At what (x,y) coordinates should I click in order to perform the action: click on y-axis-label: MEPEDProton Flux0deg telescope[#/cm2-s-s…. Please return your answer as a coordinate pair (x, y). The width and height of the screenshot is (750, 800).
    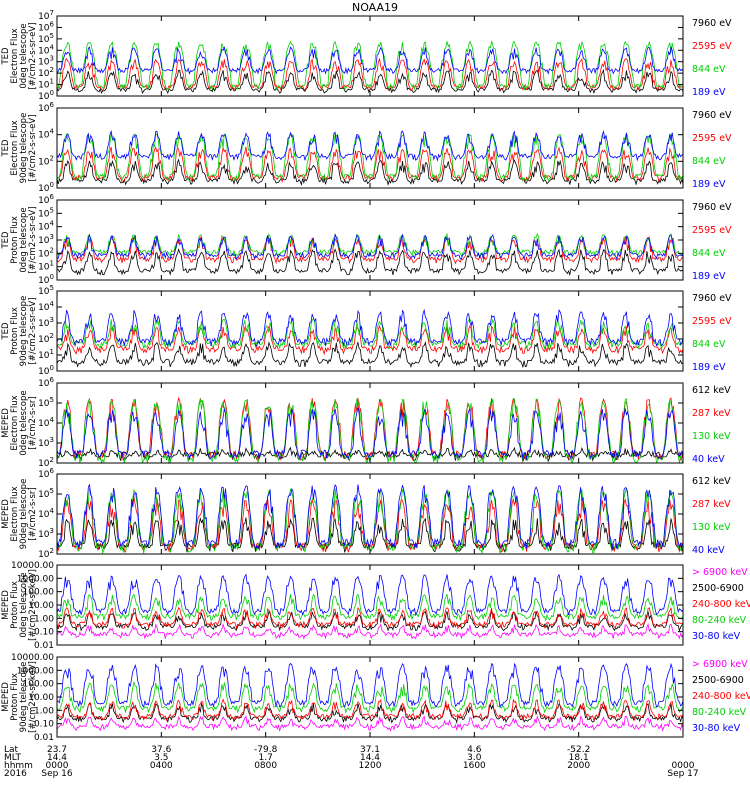
    Looking at the image, I should click on (19, 605).